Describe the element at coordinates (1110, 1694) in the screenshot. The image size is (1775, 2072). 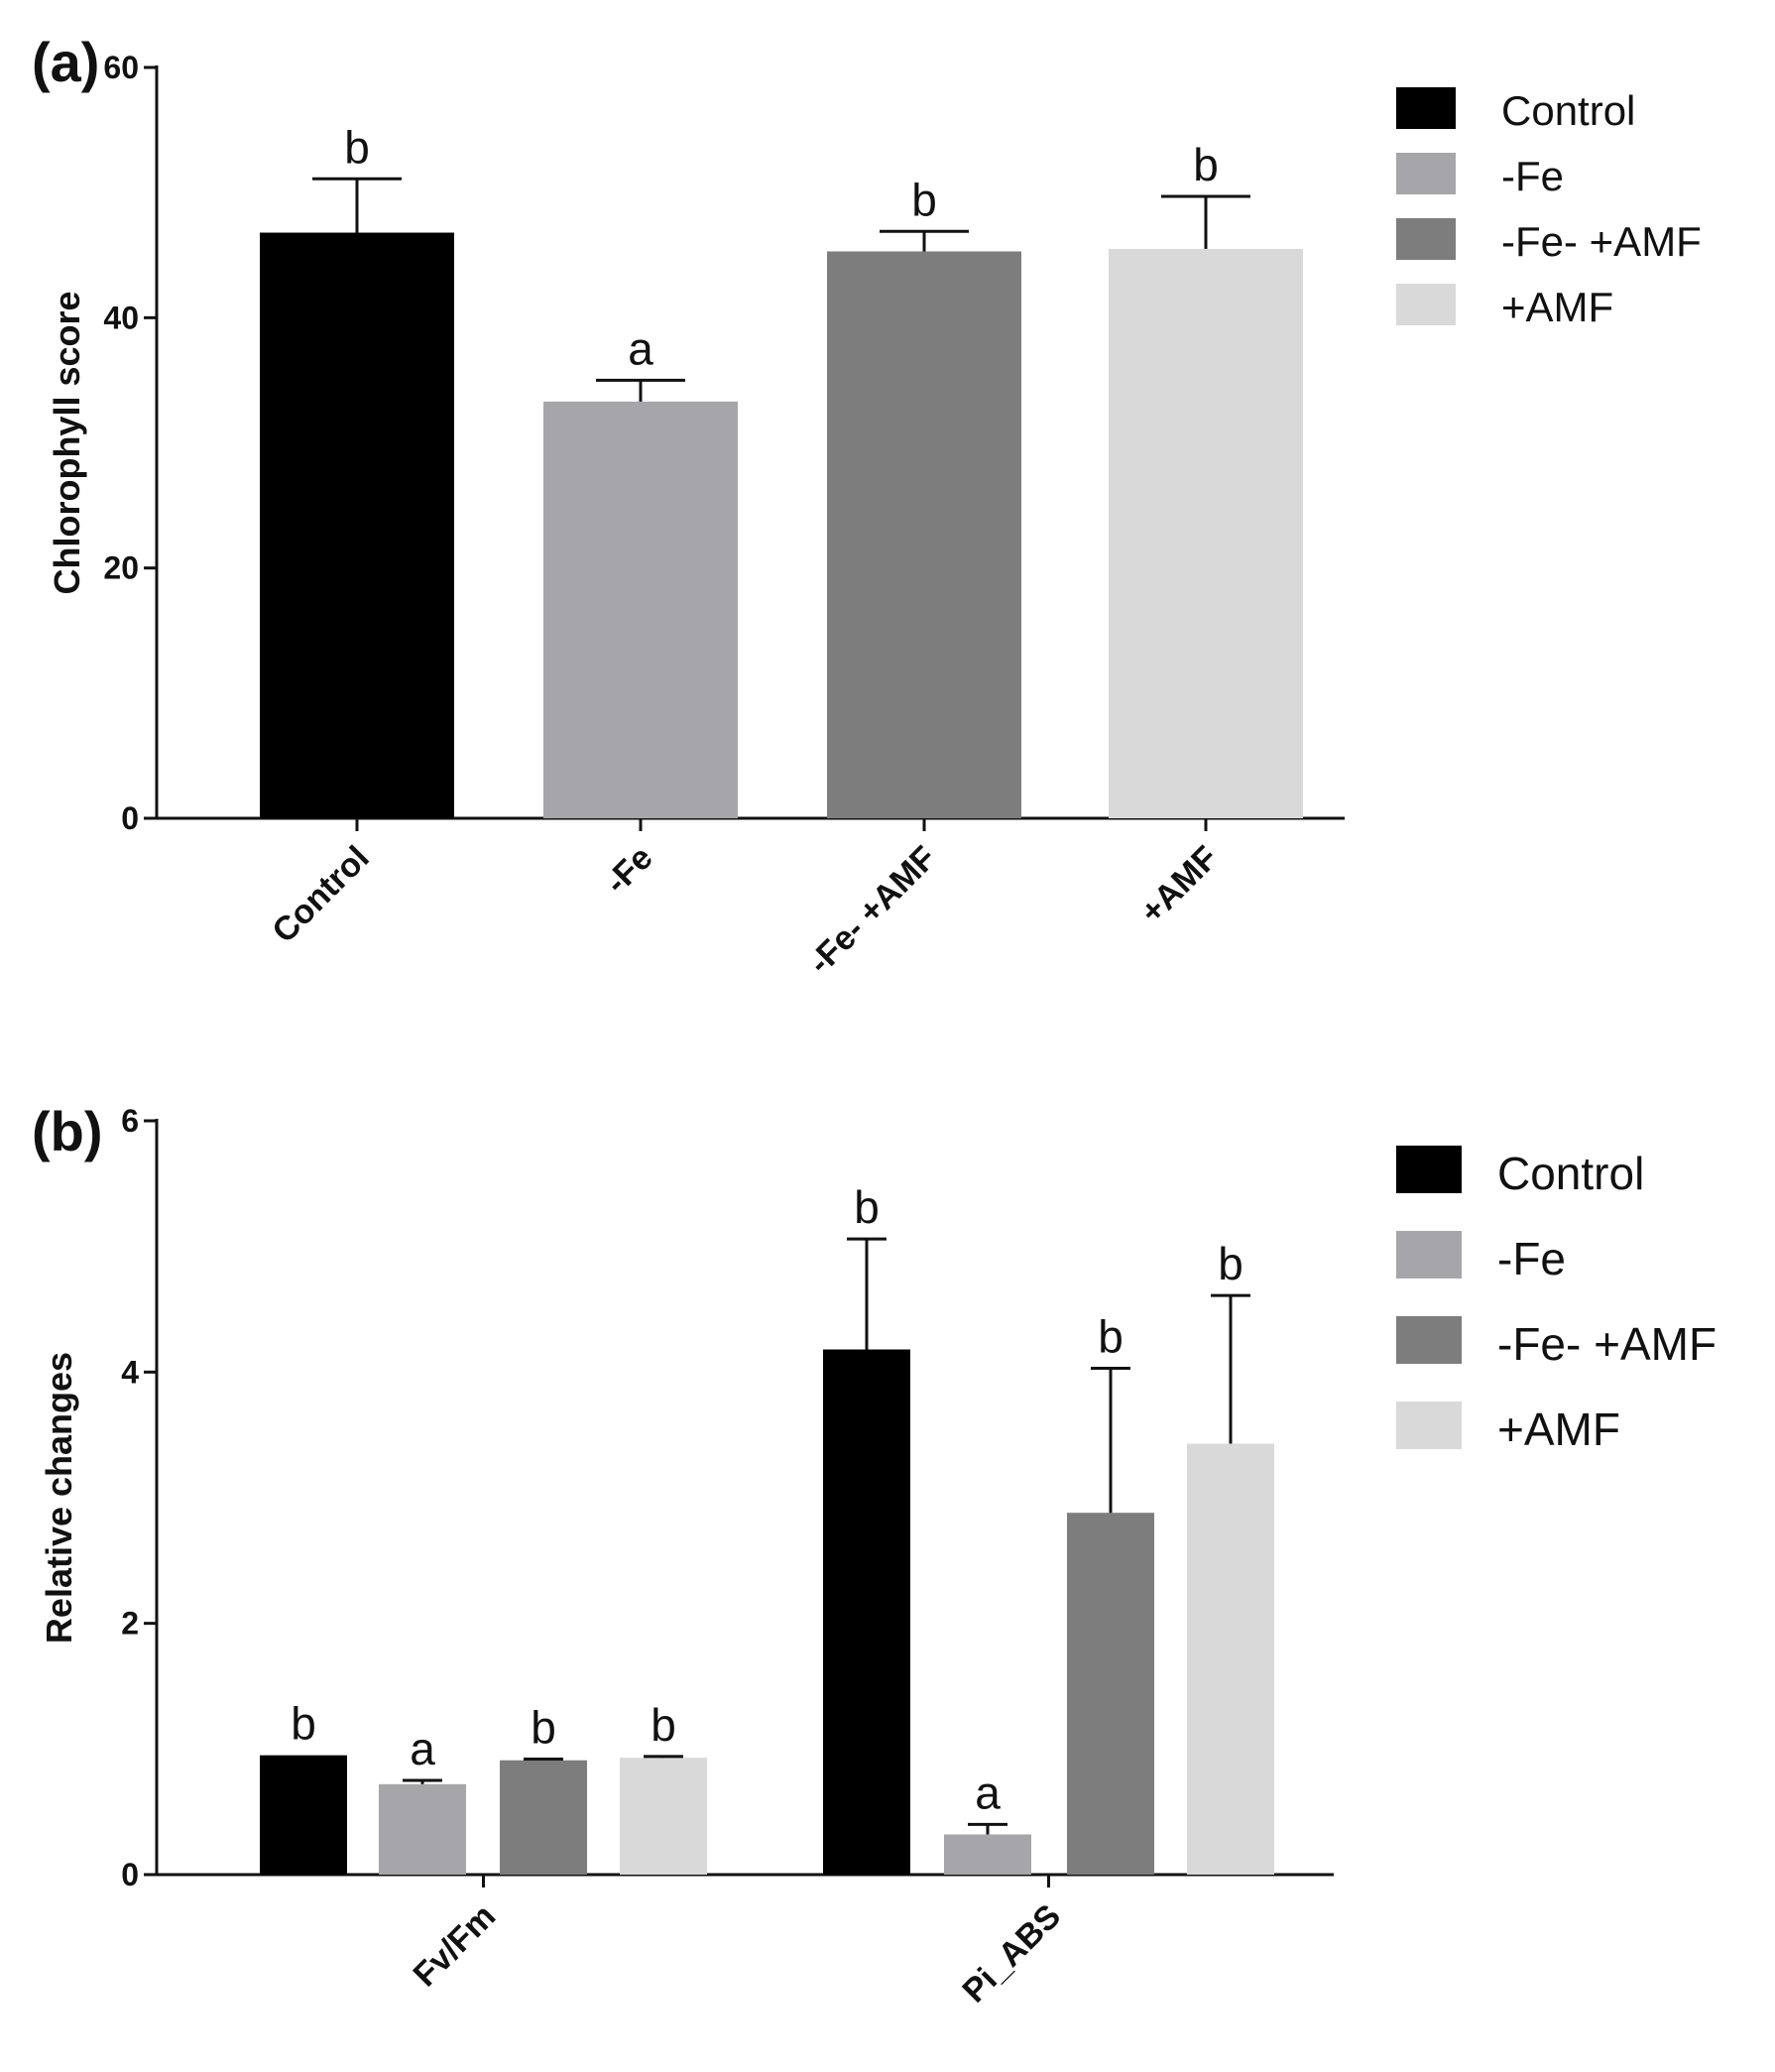
I see `bar-pi-abs-fe-amf` at that location.